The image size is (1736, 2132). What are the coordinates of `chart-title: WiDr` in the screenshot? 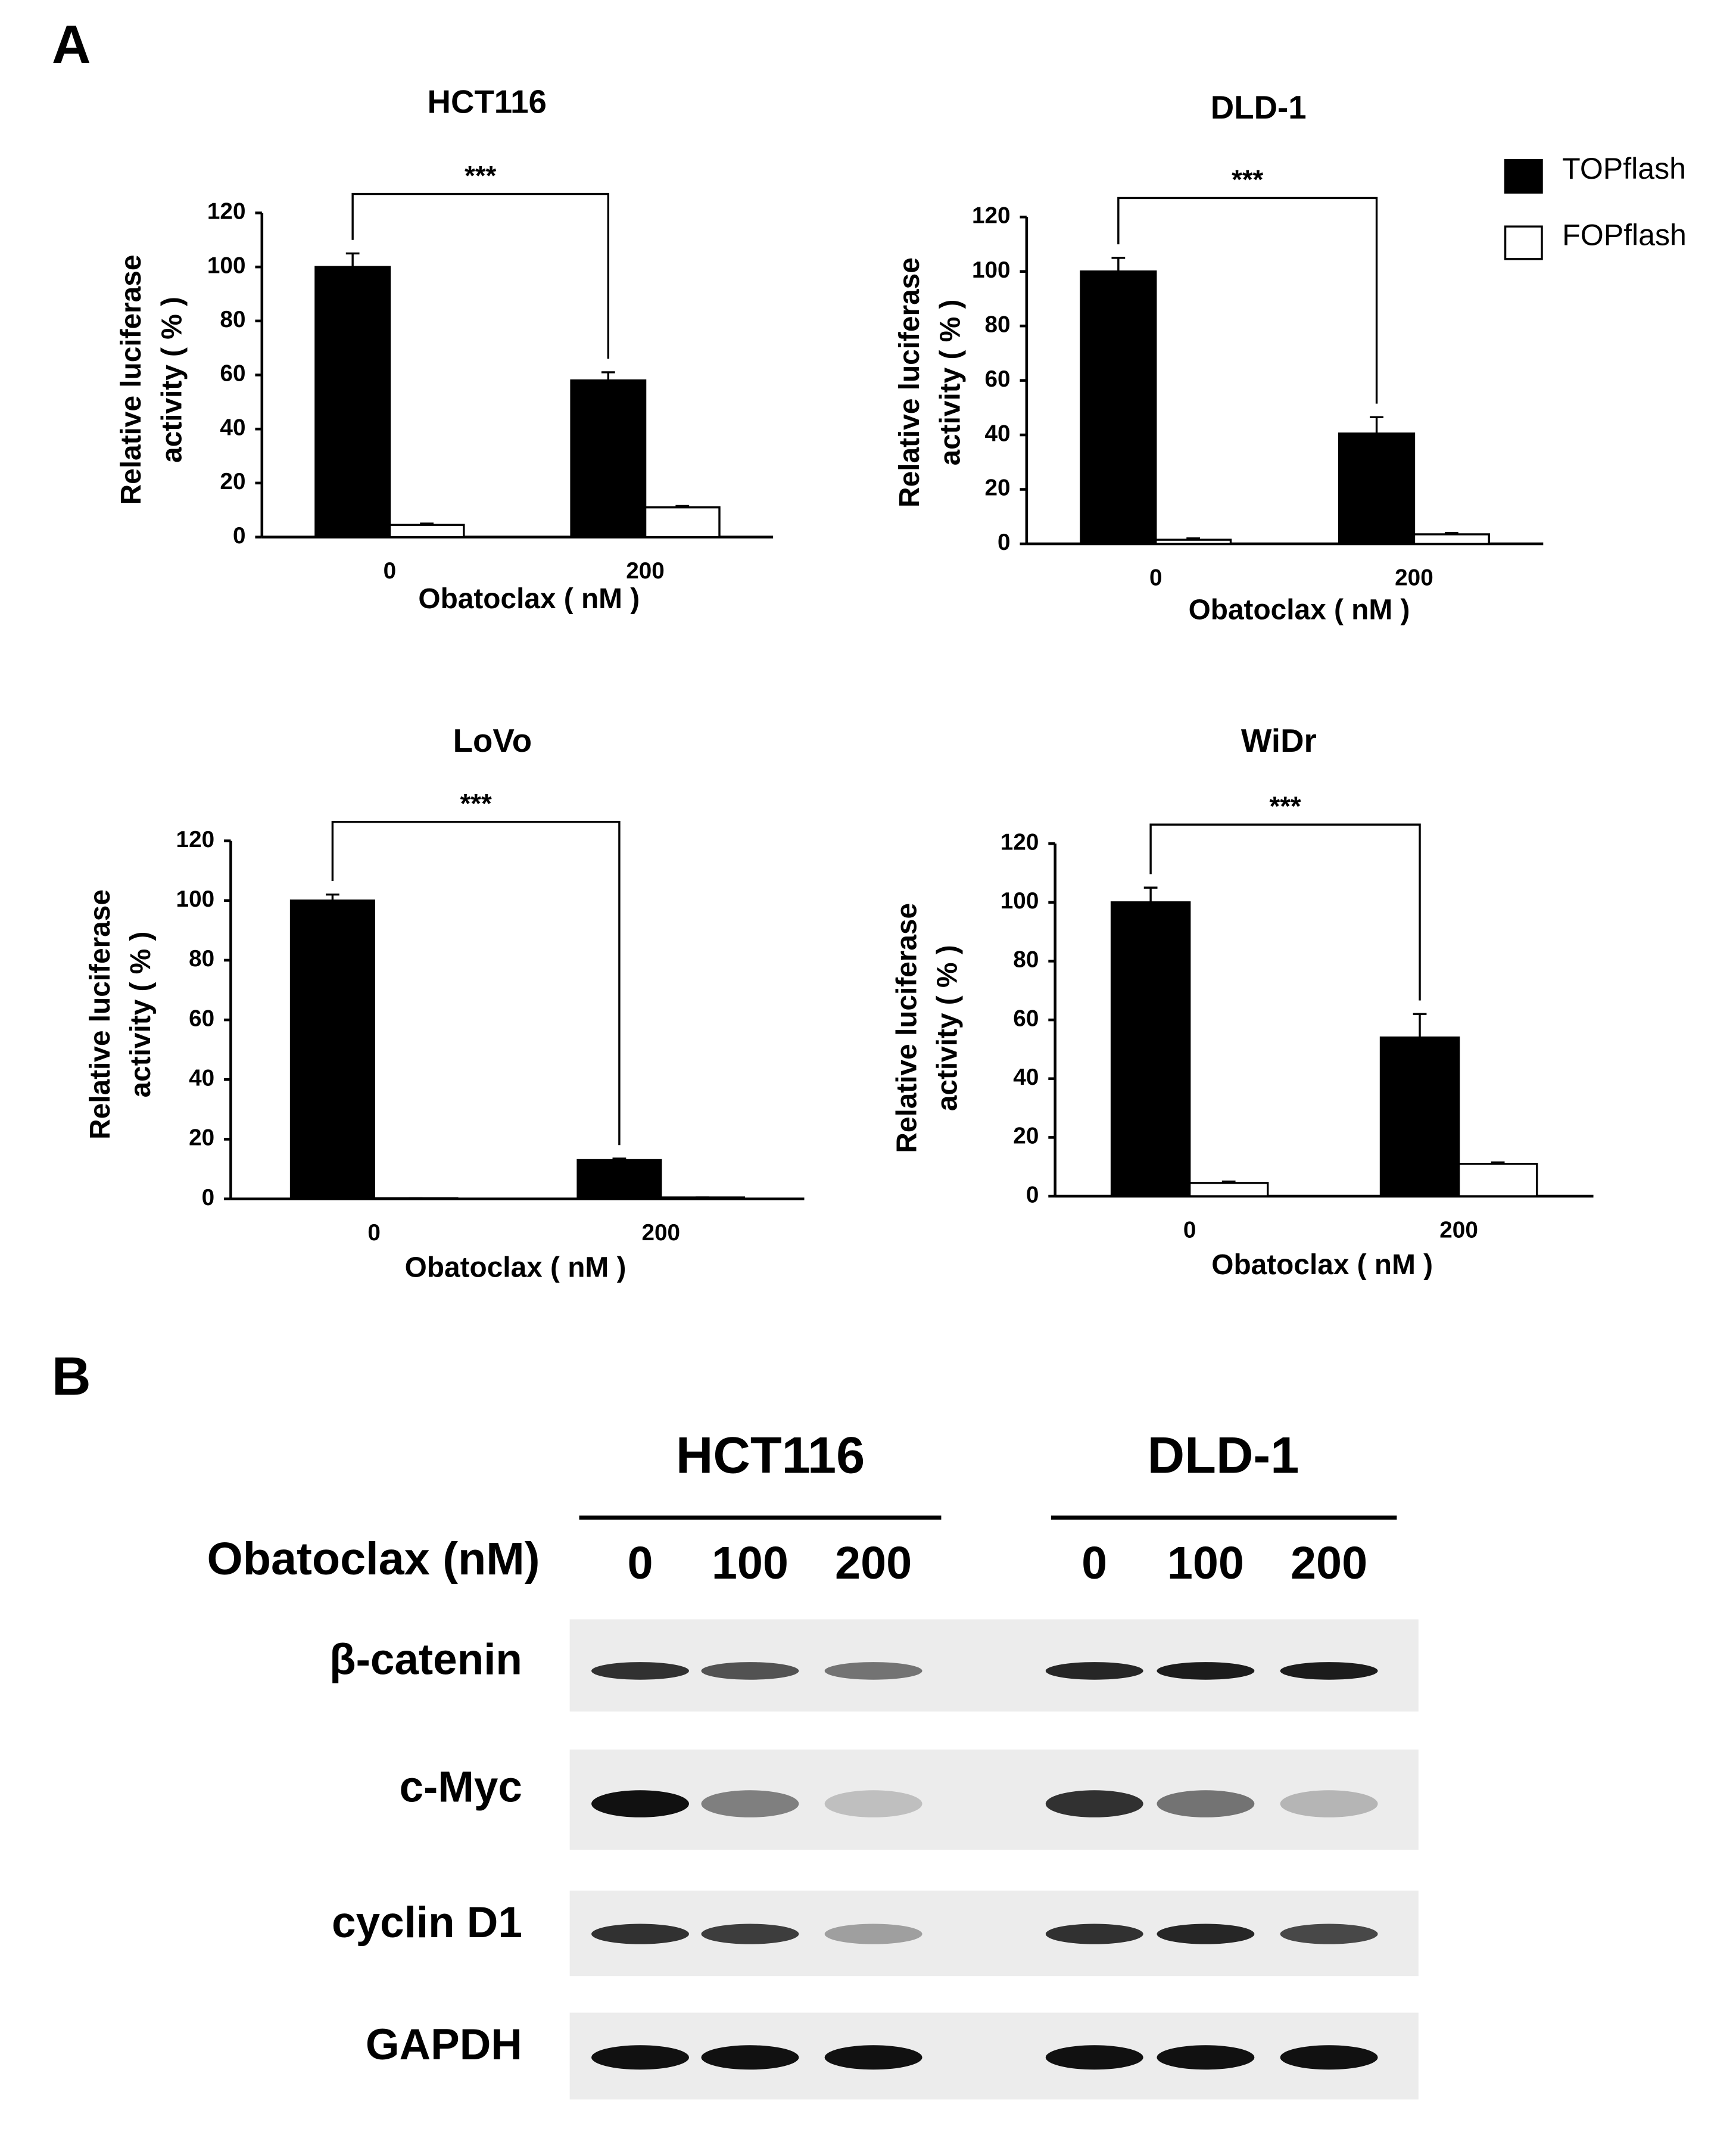 It's located at (1279, 741).